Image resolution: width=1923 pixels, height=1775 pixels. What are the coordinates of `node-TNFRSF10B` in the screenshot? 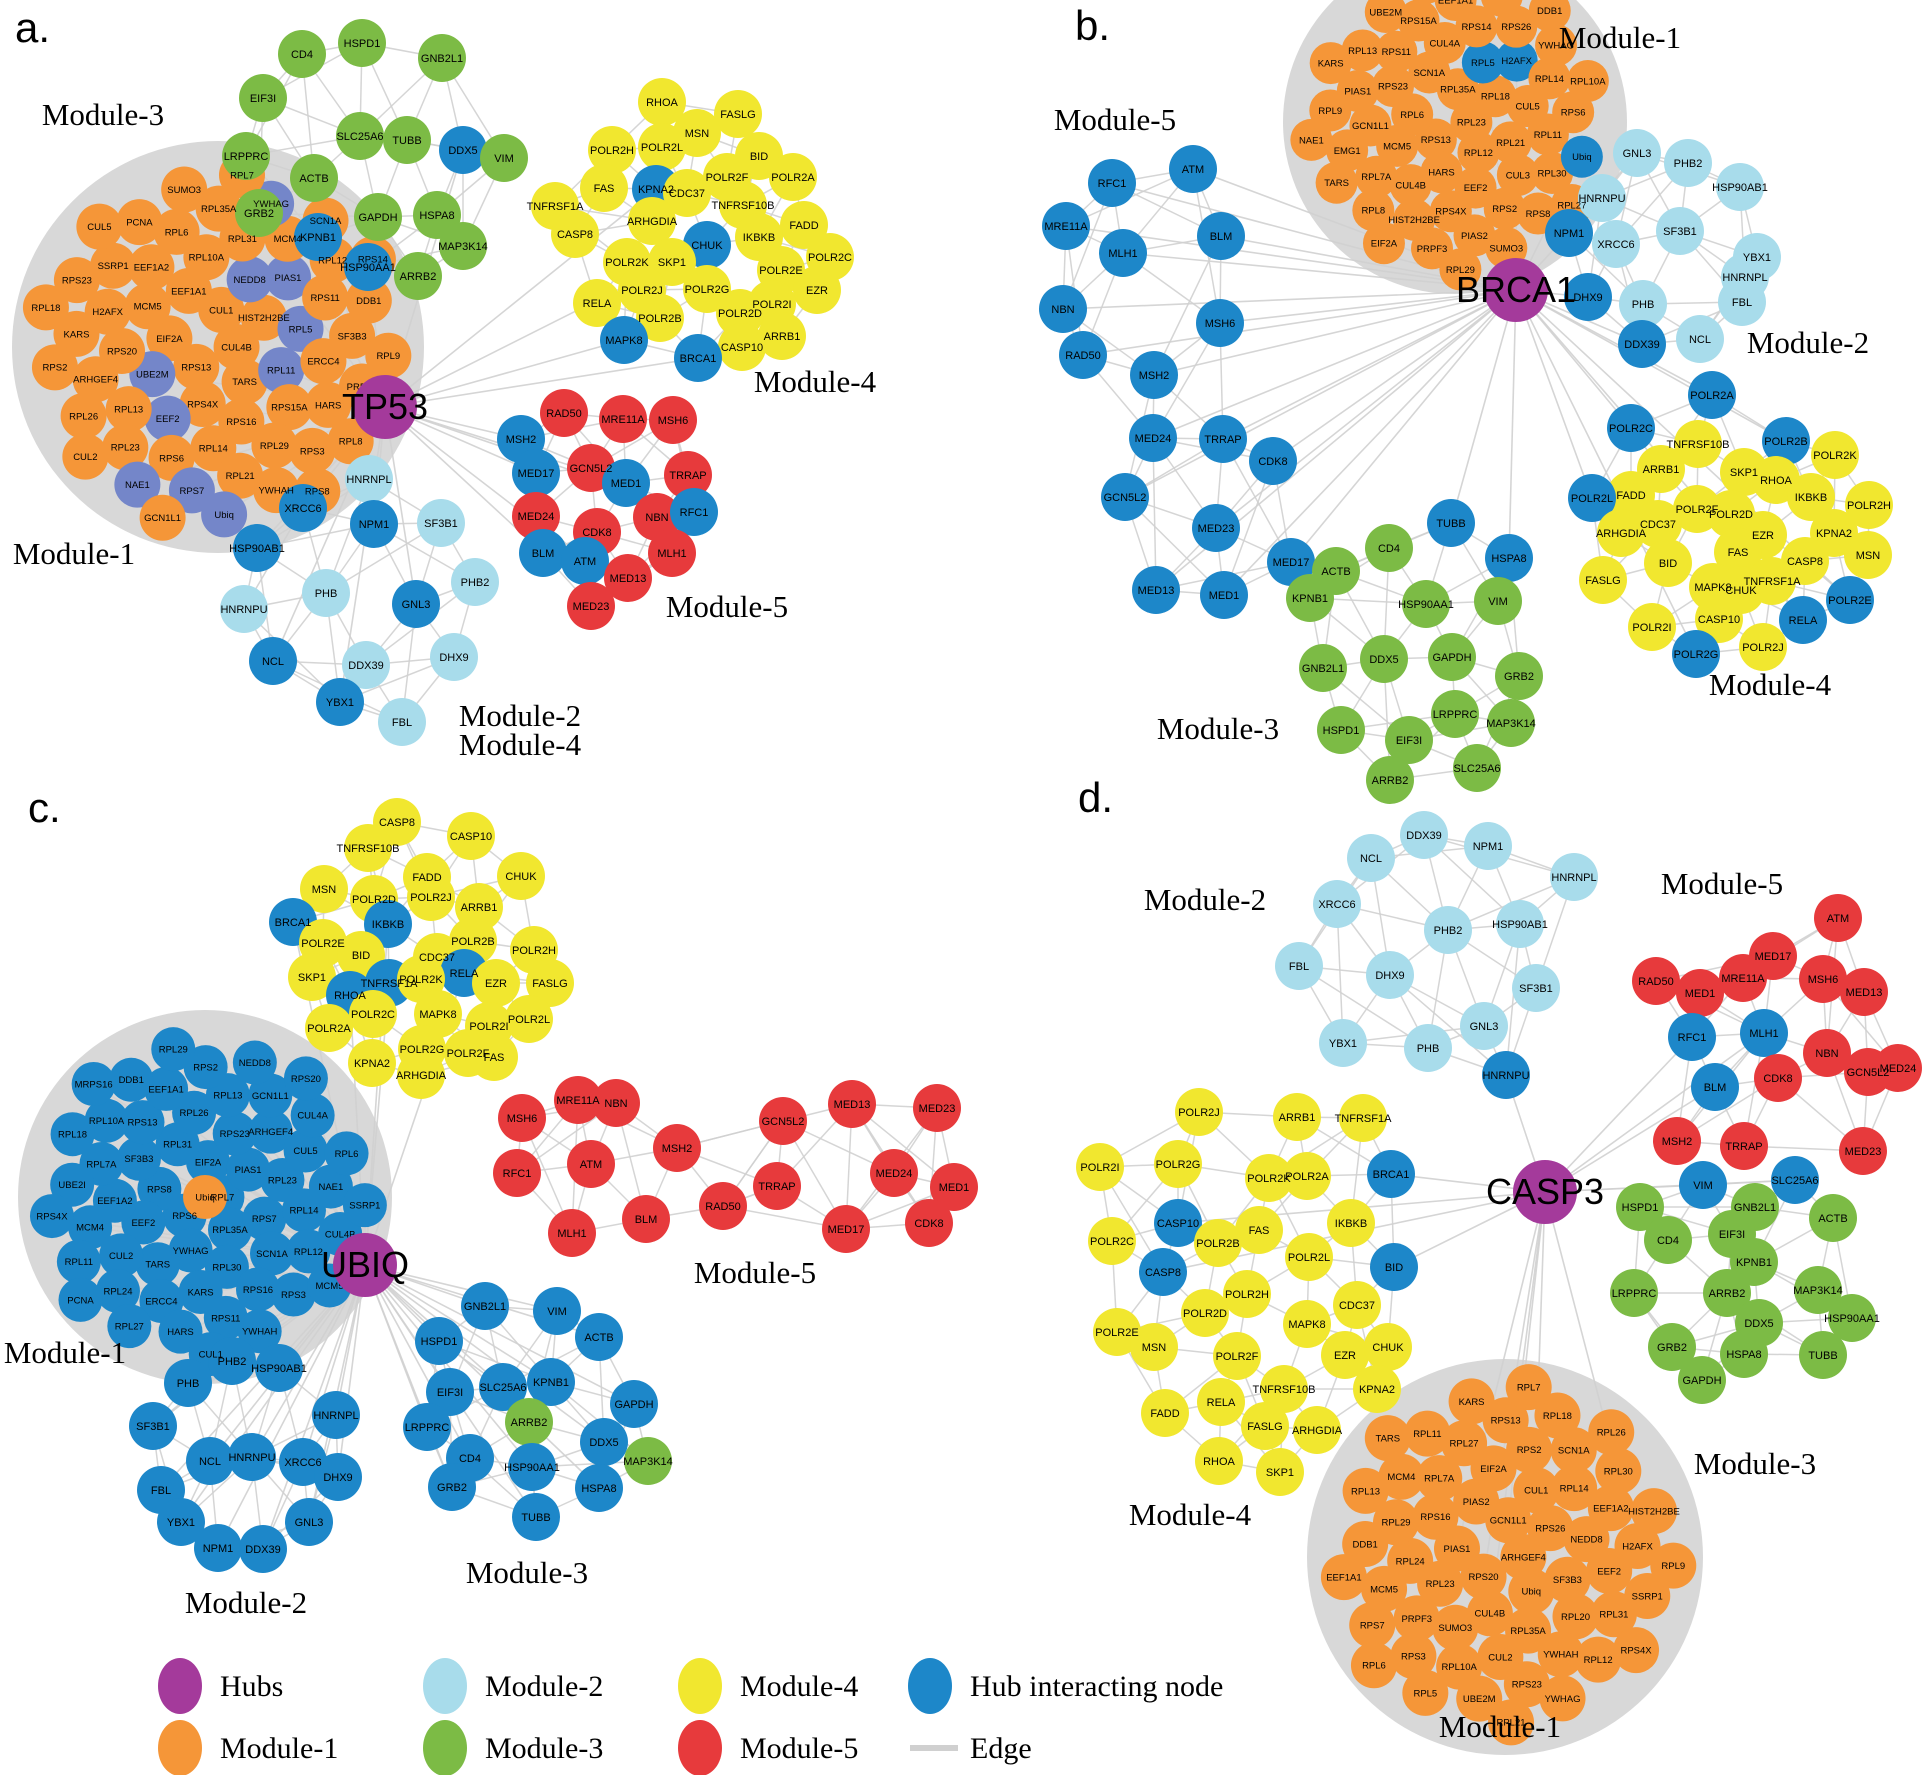 It's located at (368, 848).